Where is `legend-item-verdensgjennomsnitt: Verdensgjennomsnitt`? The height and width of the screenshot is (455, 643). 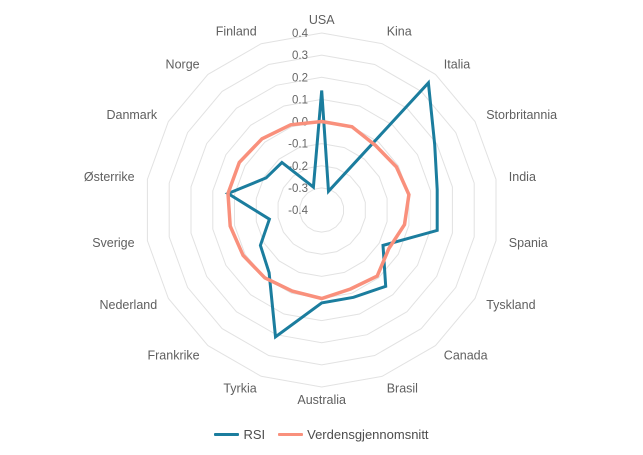
legend-item-verdensgjennomsnitt: Verdensgjennomsnitt is located at coordinates (353, 434).